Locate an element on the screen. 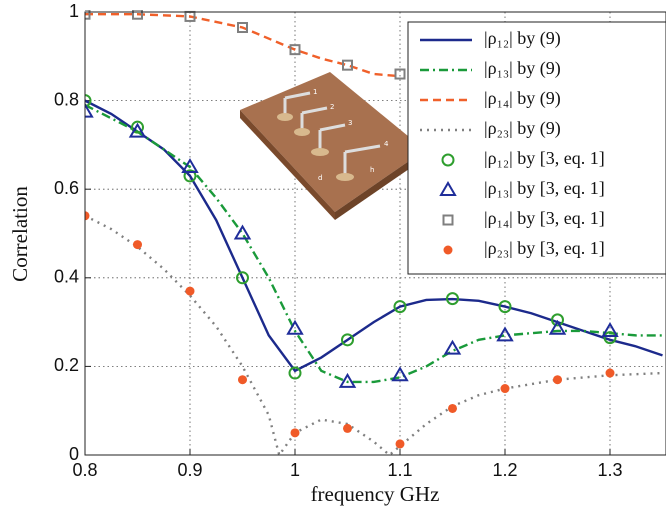  y-tick-label: 0.4 is located at coordinates (66, 277).